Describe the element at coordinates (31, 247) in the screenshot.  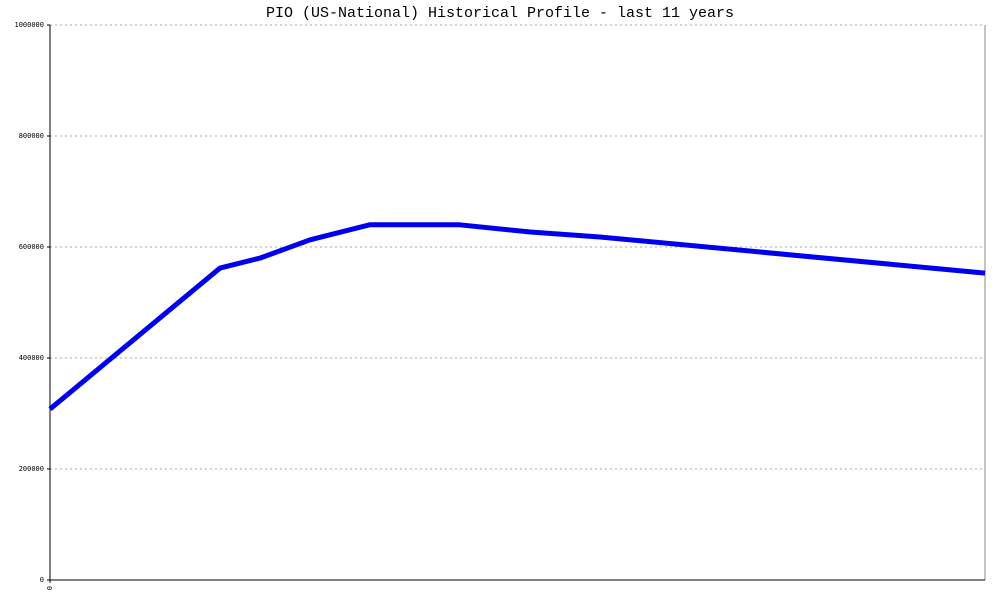
I see `y-tick-label: 600000` at that location.